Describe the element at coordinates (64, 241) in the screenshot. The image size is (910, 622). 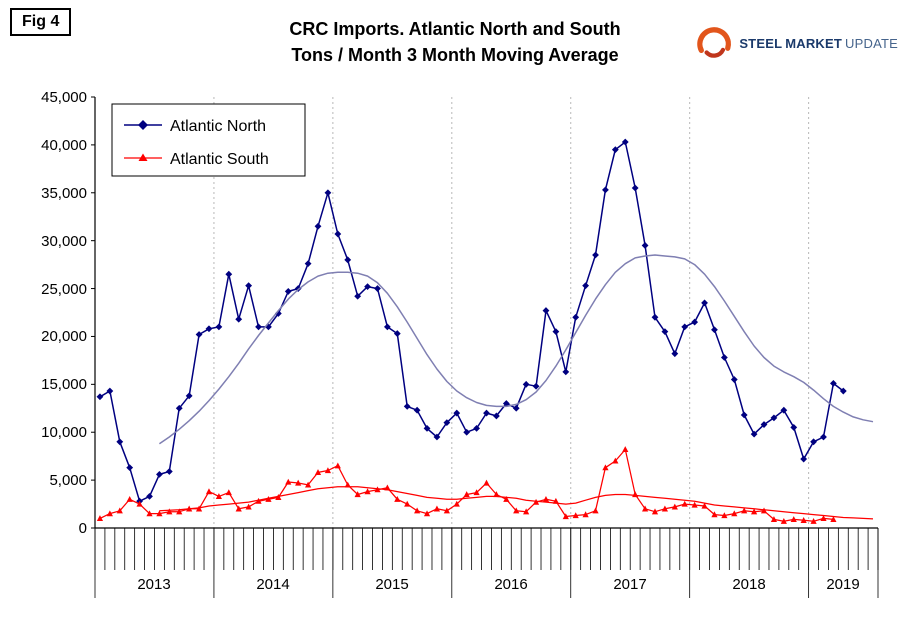
I see `y-axis-label: 30,000` at that location.